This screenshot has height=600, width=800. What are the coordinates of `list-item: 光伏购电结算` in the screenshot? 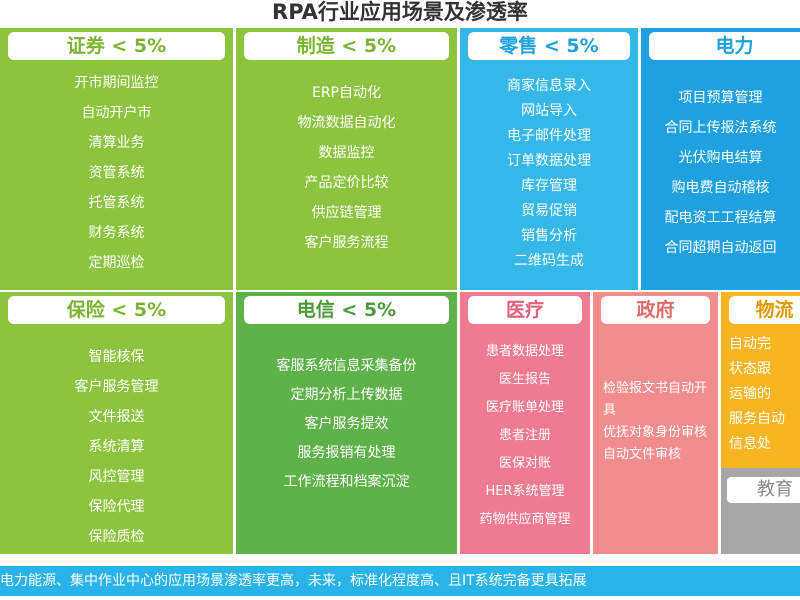 It's located at (720, 158).